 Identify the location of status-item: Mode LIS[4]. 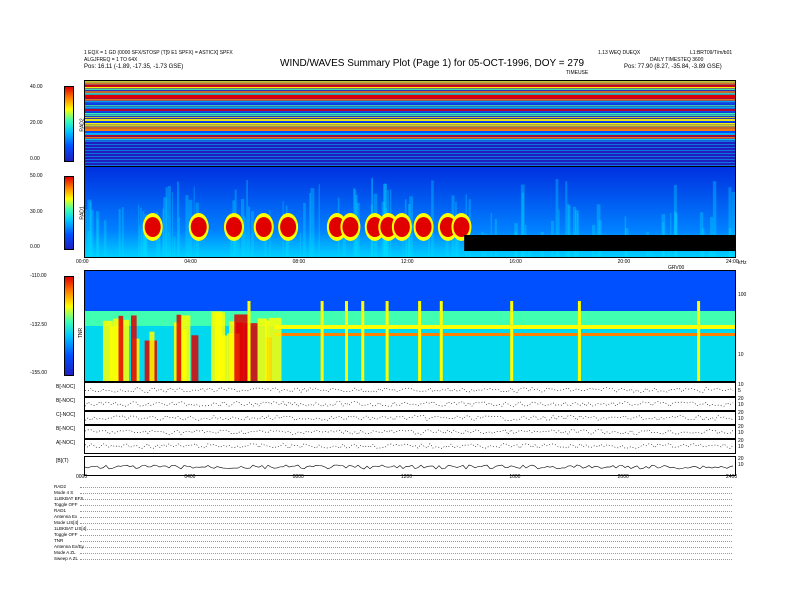
(66, 522).